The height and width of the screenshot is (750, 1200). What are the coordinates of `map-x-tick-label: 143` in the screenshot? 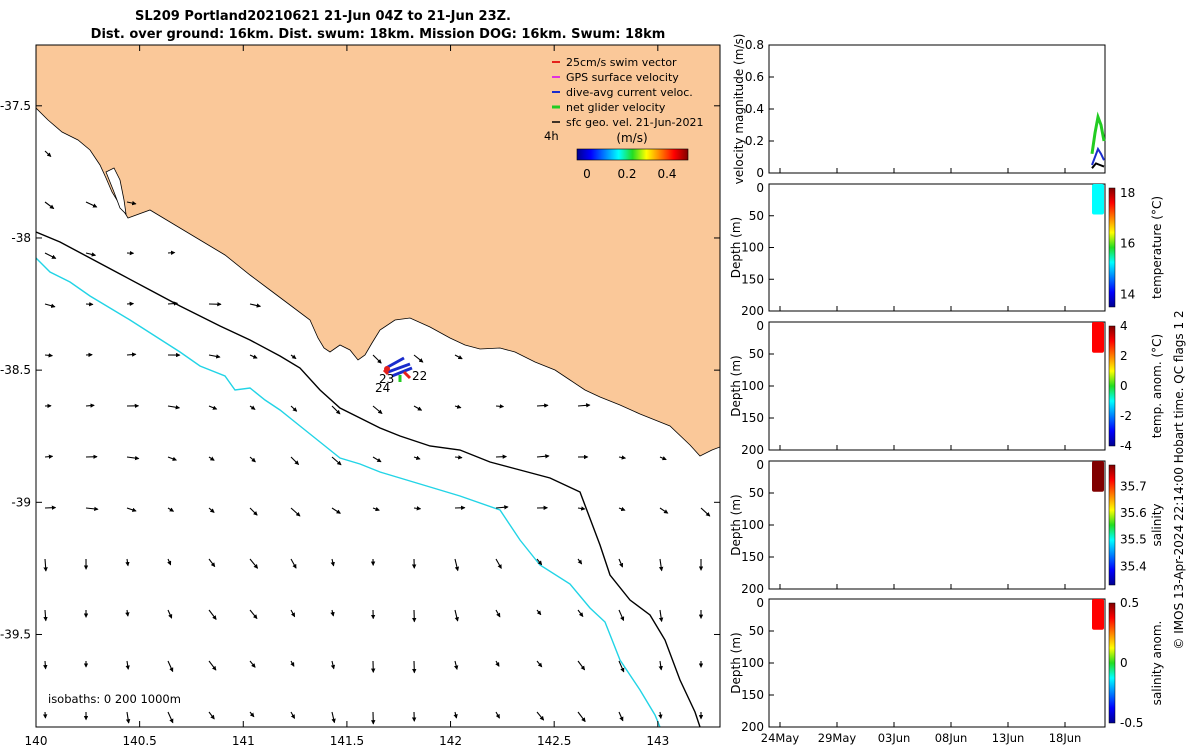 It's located at (657, 741).